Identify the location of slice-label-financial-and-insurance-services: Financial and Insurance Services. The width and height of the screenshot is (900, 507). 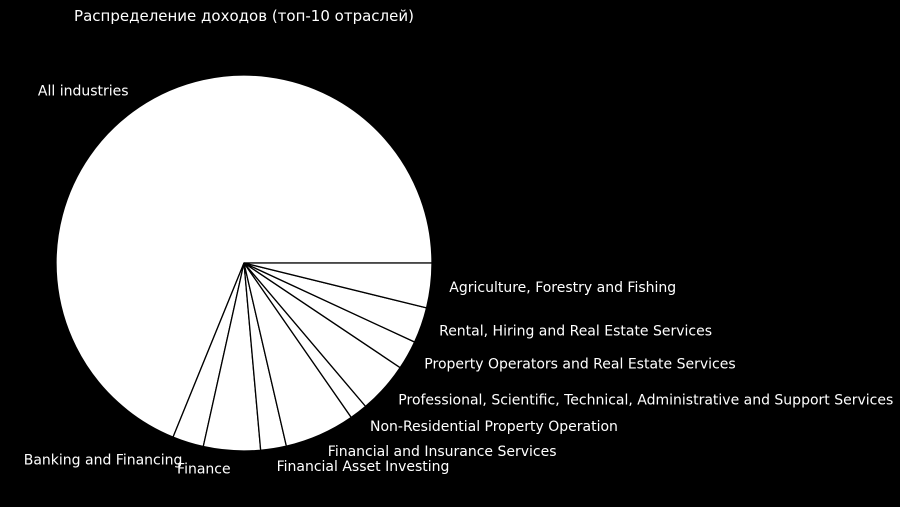
(442, 452).